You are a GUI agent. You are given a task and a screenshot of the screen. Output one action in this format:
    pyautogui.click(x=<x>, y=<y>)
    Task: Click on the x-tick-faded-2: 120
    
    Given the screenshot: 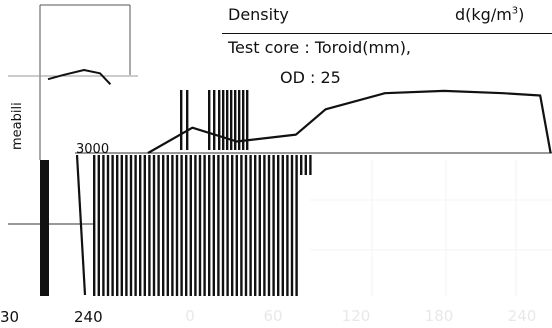 What is the action you would take?
    pyautogui.click(x=356, y=316)
    